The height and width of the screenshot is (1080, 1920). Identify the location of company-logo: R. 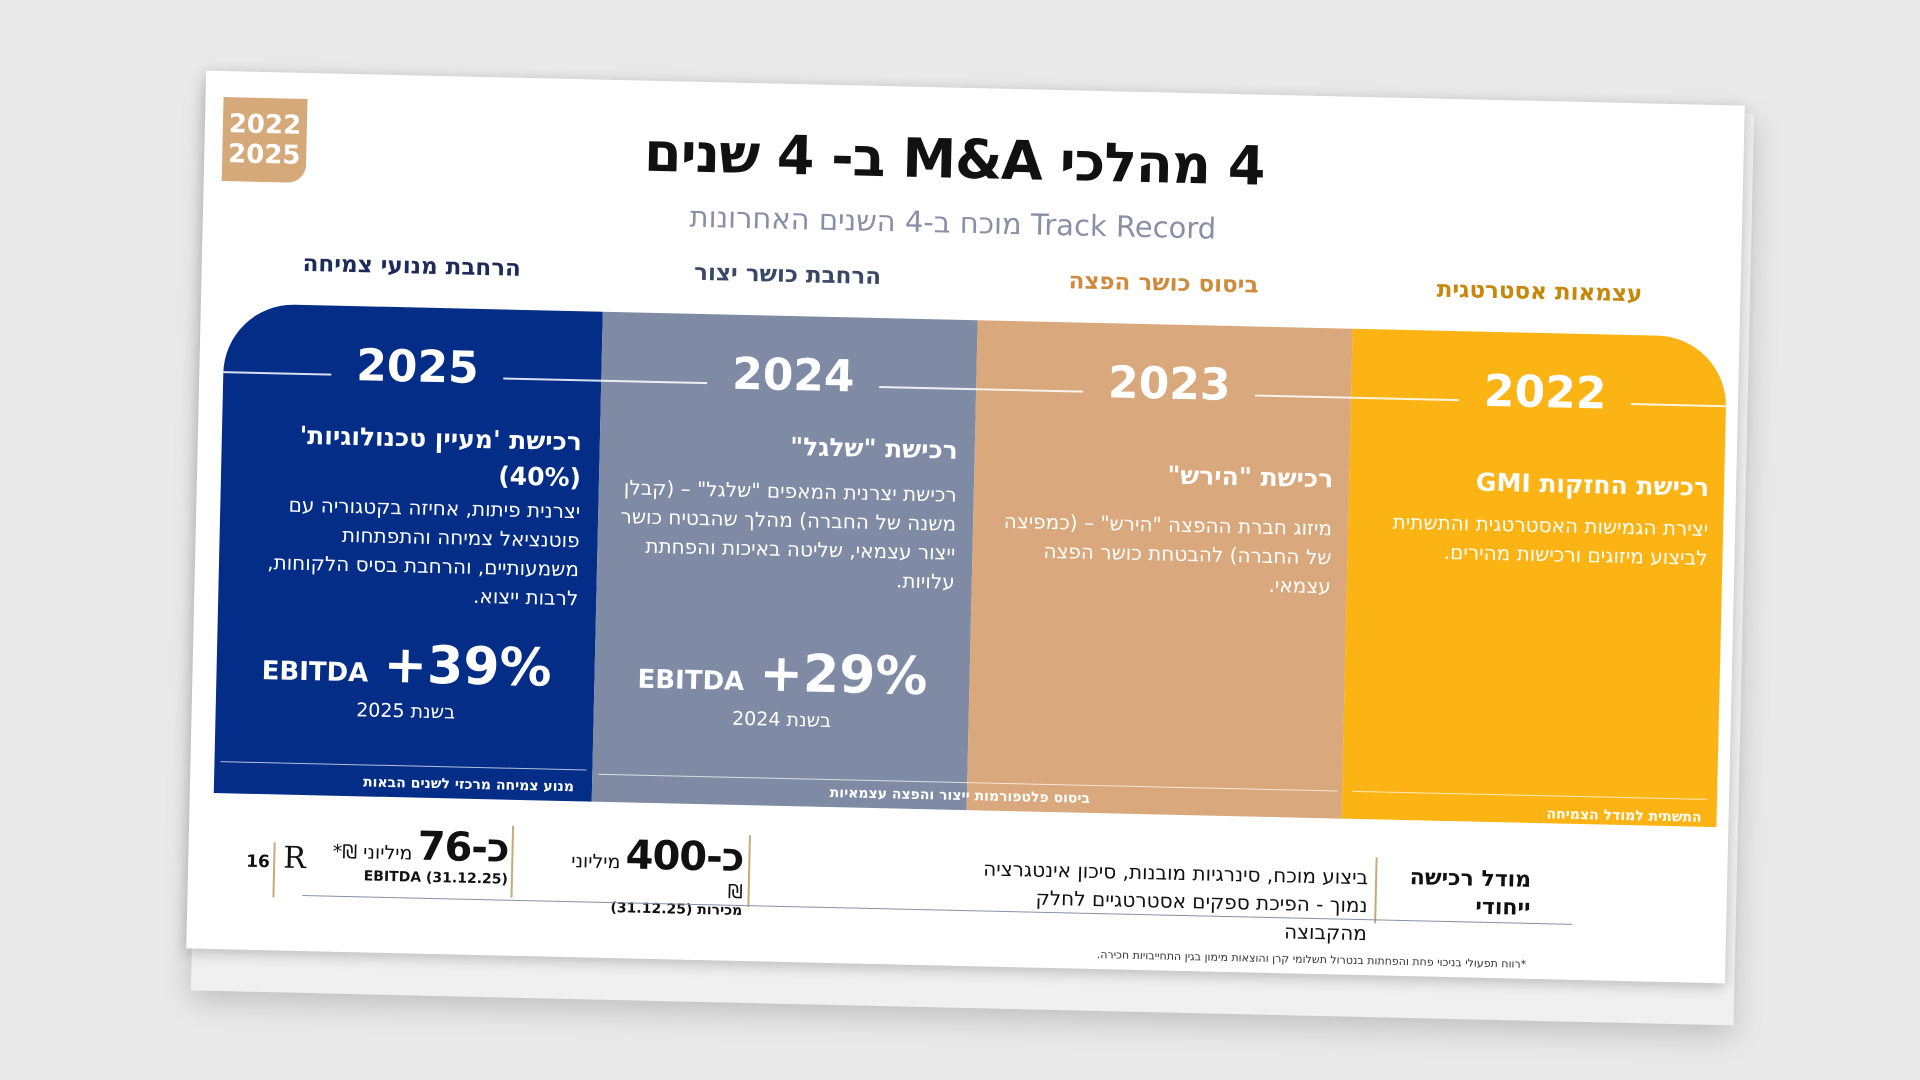
(294, 858).